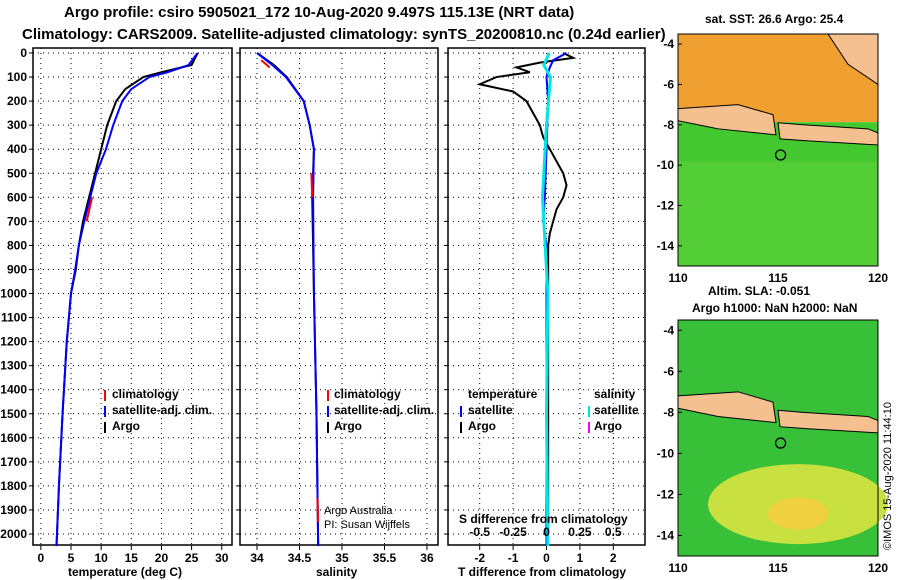 Image resolution: width=900 pixels, height=580 pixels. I want to click on y-tick-label: 1400, so click(13, 390).